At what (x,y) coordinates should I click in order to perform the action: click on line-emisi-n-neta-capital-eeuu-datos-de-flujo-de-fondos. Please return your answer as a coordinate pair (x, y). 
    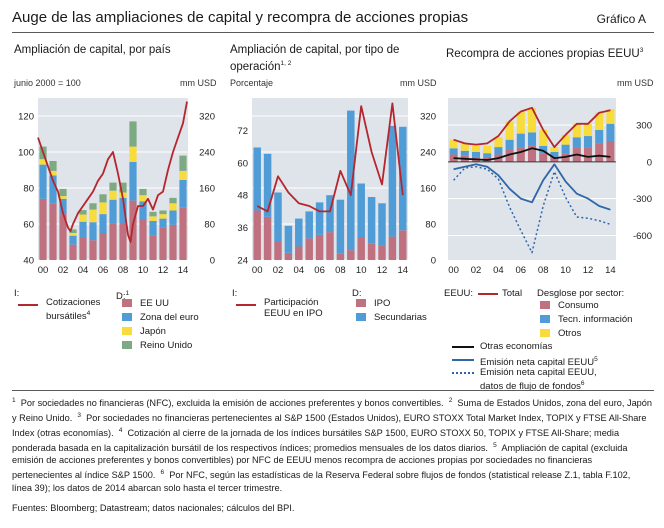
    Looking at the image, I should click on (532, 209).